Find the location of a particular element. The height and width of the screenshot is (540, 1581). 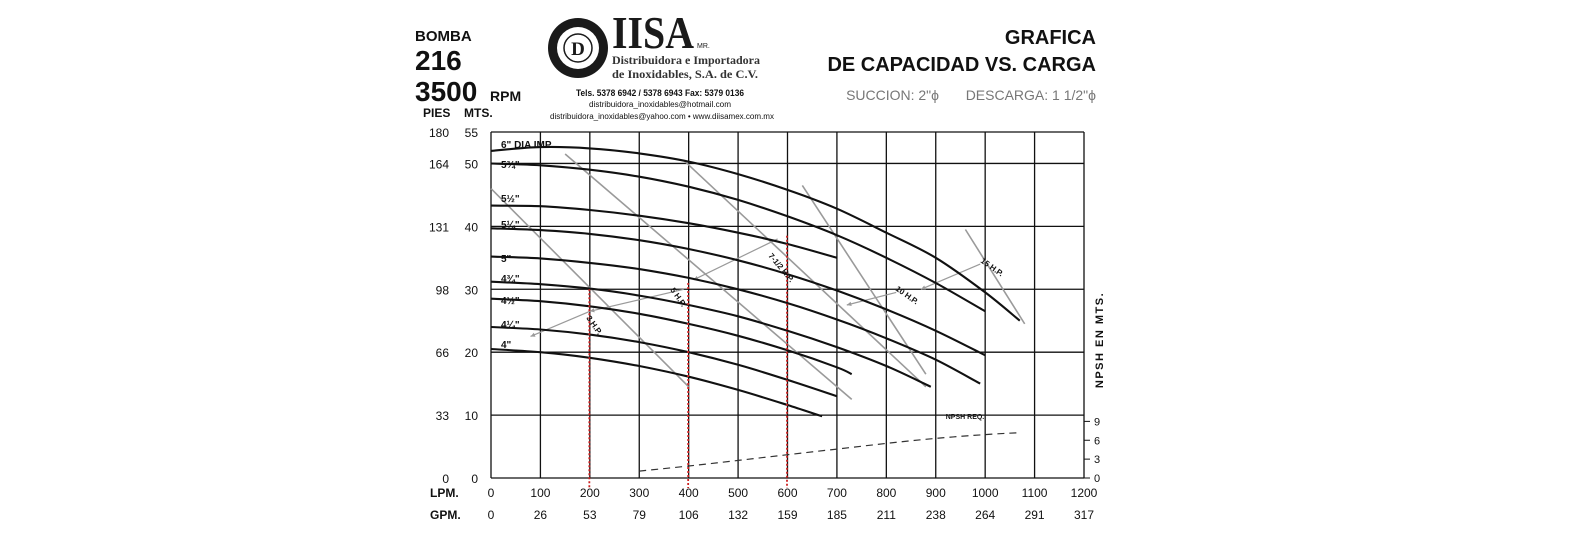

y-tick-label-meters: 10 is located at coordinates (472, 416).